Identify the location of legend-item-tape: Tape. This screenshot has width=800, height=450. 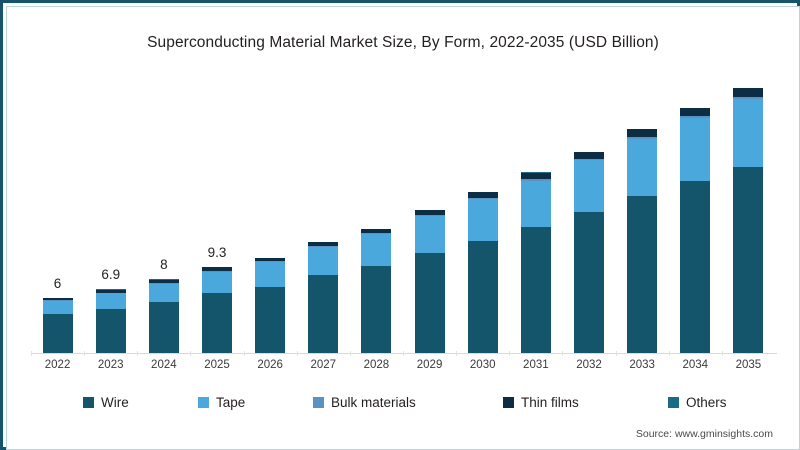
(221, 402).